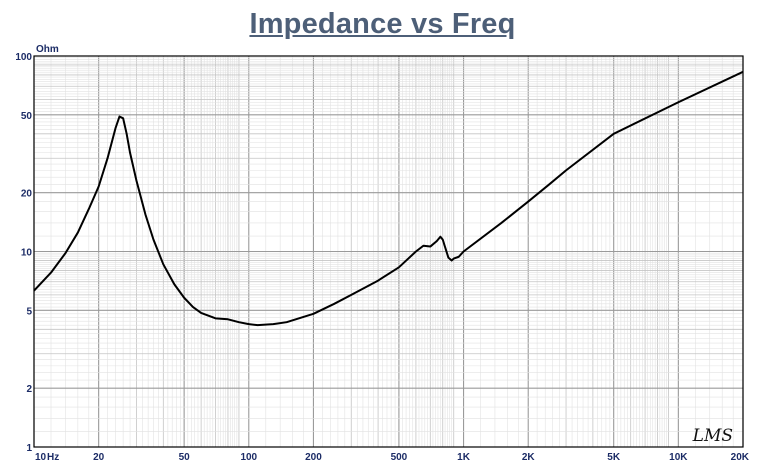 The height and width of the screenshot is (474, 765). I want to click on y-tick-label: 20, so click(27, 194).